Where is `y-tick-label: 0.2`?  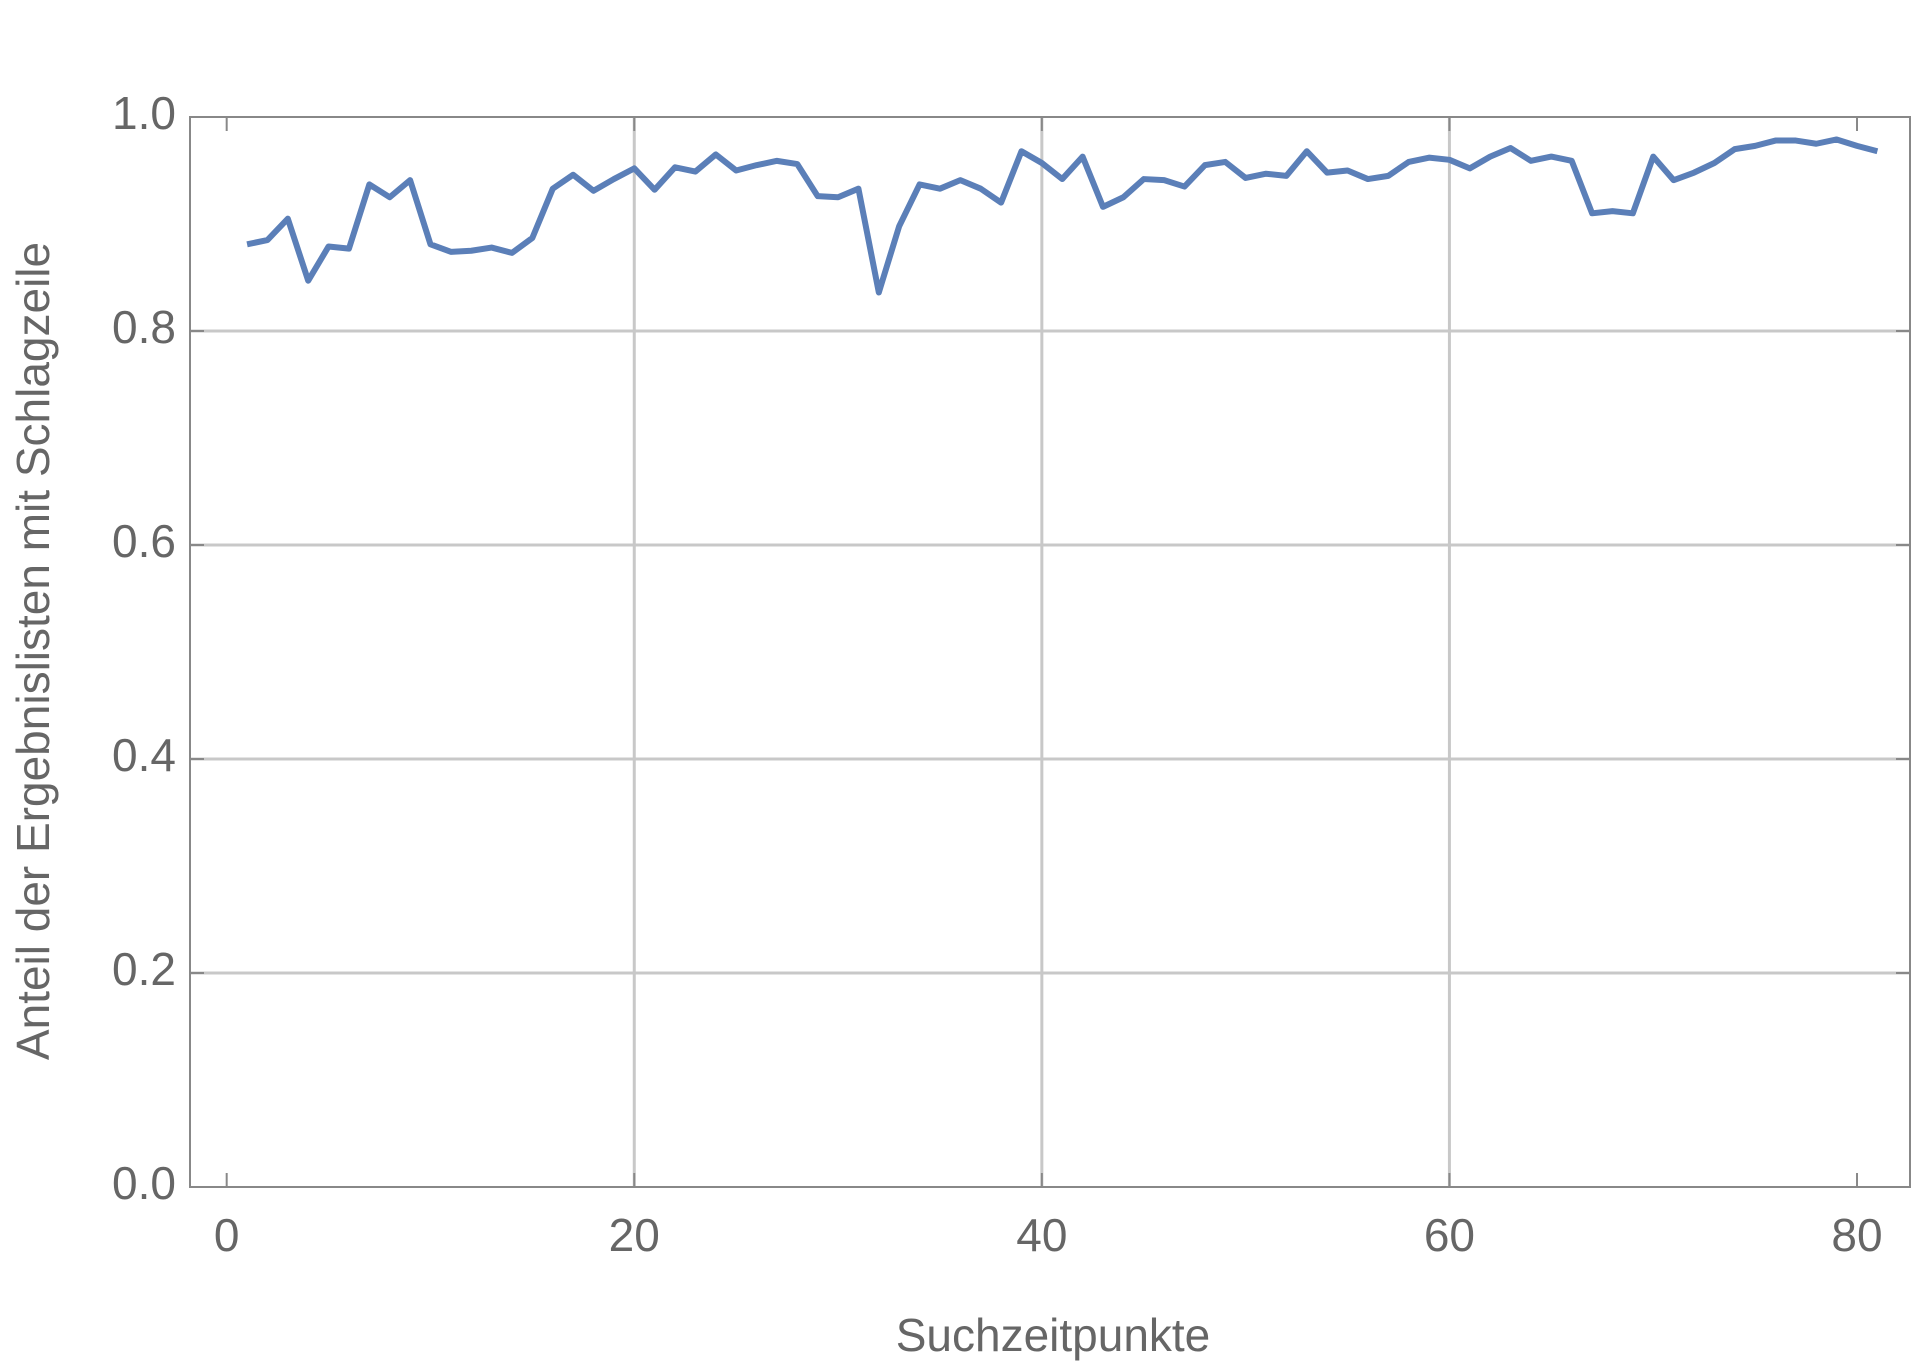 y-tick-label: 0.2 is located at coordinates (144, 969).